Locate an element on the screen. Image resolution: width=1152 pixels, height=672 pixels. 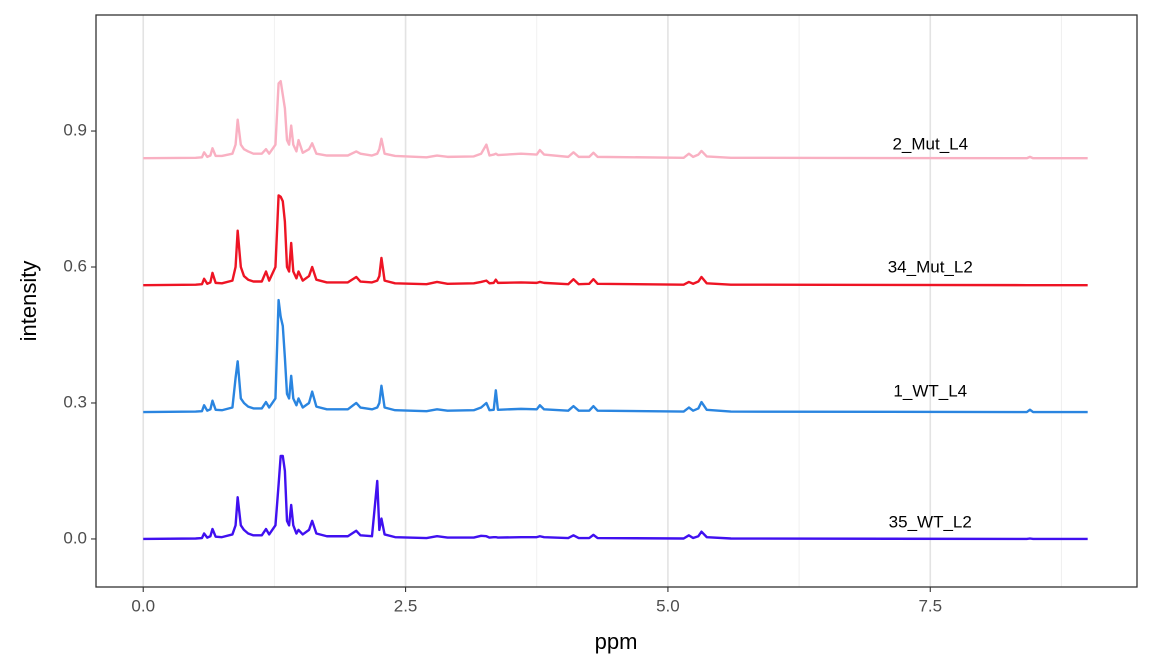
series-label: 1_WT_L4 is located at coordinates (930, 391).